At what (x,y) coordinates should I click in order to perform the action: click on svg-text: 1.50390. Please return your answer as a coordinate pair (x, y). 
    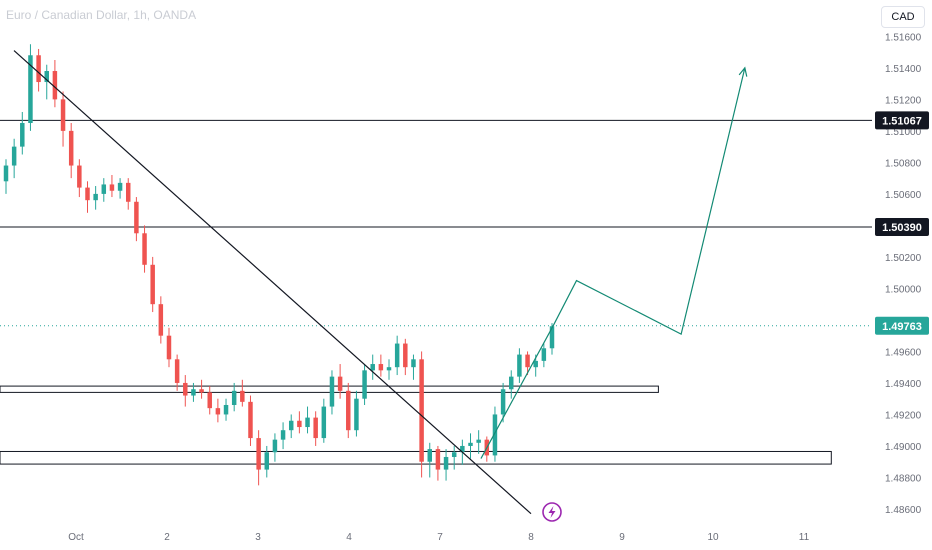
    Looking at the image, I should click on (902, 228).